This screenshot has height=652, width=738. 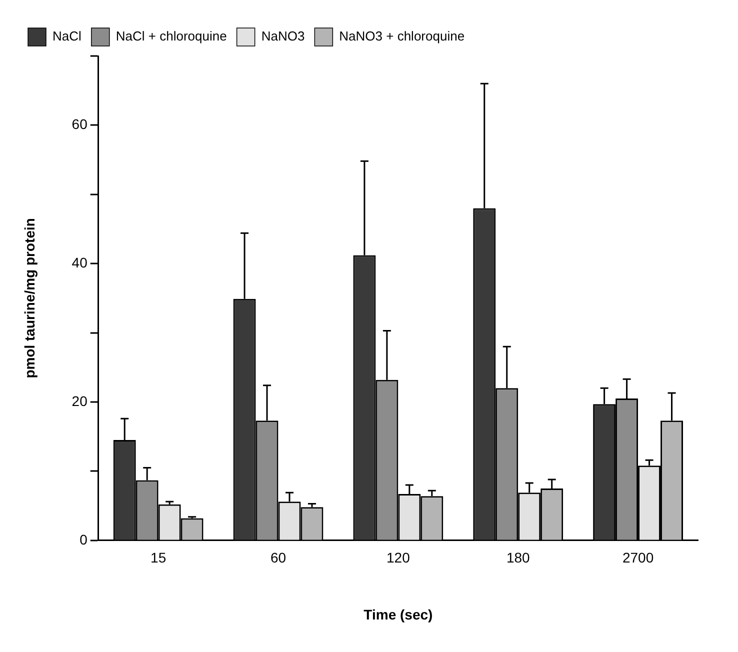 What do you see at coordinates (398, 558) in the screenshot?
I see `x-tick-label: 120` at bounding box center [398, 558].